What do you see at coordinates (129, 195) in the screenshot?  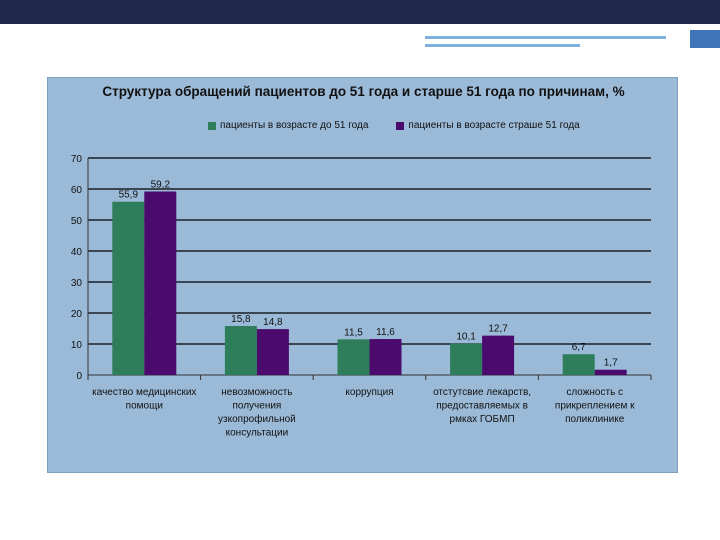 I see `data-label: 55,9` at bounding box center [129, 195].